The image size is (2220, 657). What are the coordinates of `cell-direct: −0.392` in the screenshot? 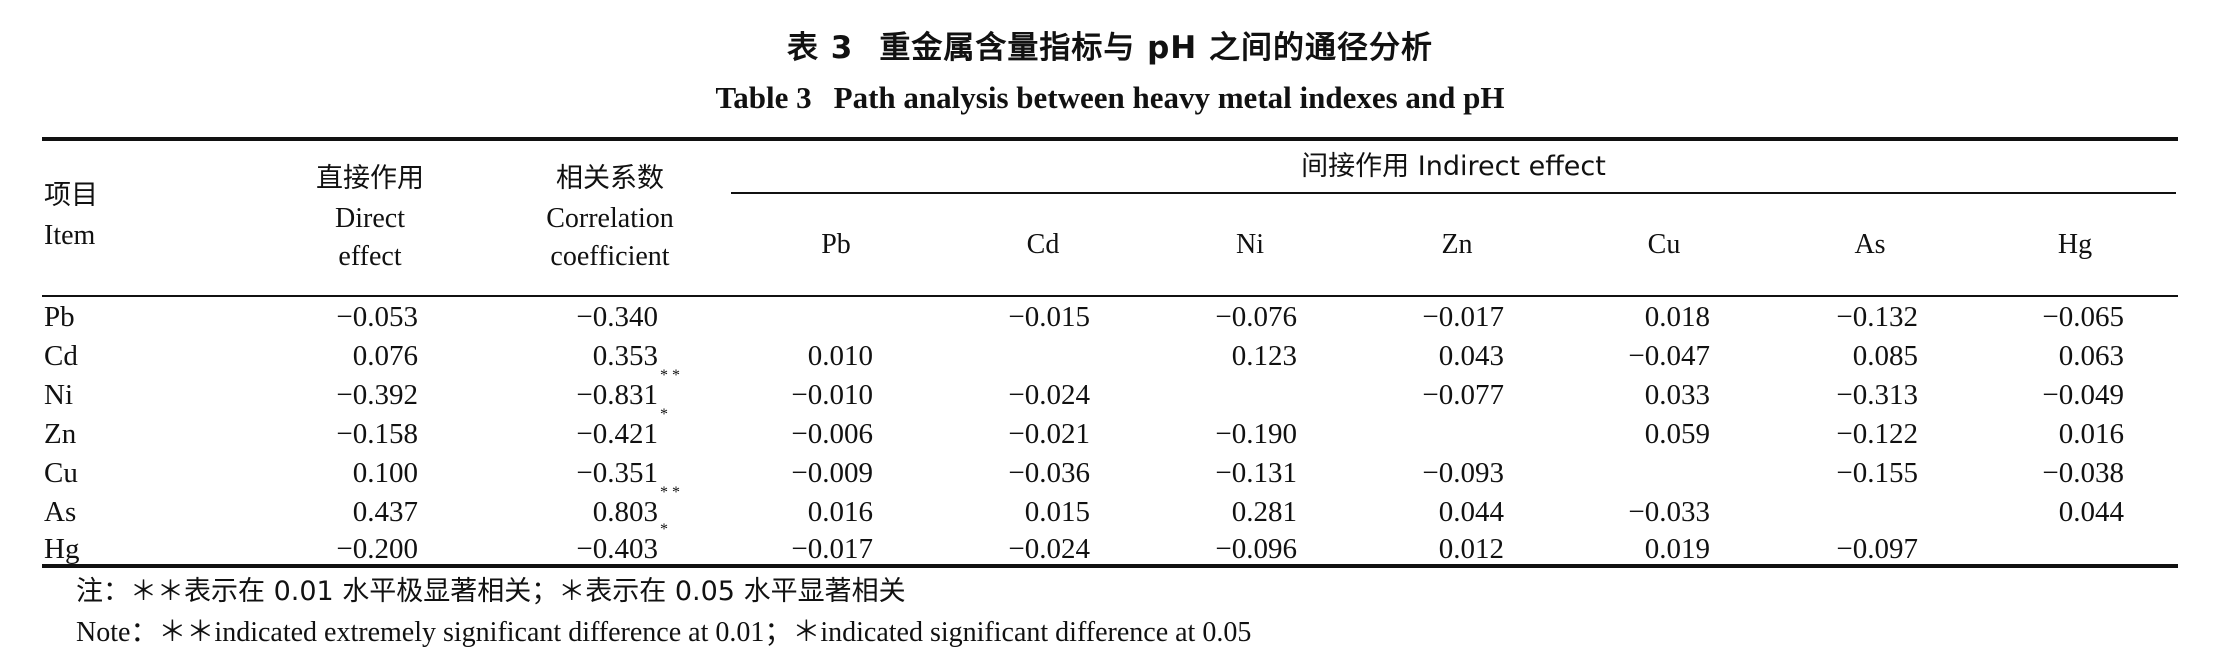 It's located at (377, 395).